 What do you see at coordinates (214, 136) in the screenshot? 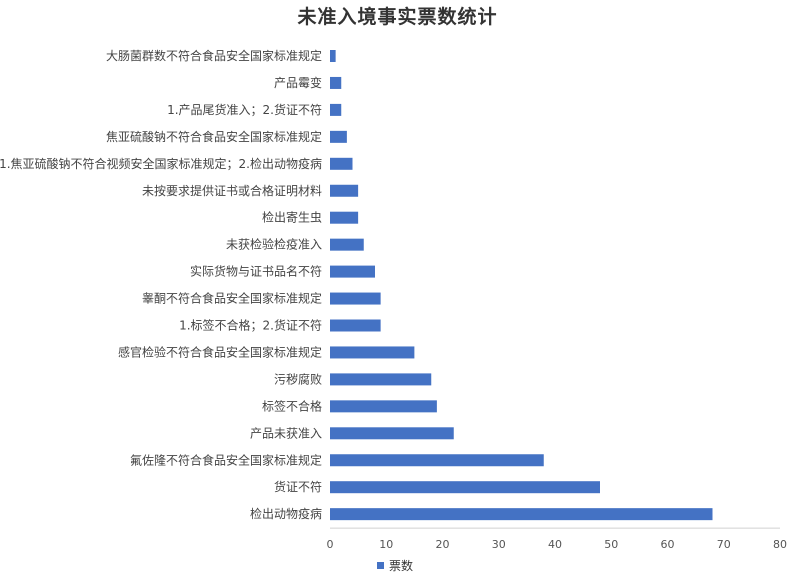
I see `category-label-3: 焦亚硫酸钠不符合食品安全国家标准规定` at bounding box center [214, 136].